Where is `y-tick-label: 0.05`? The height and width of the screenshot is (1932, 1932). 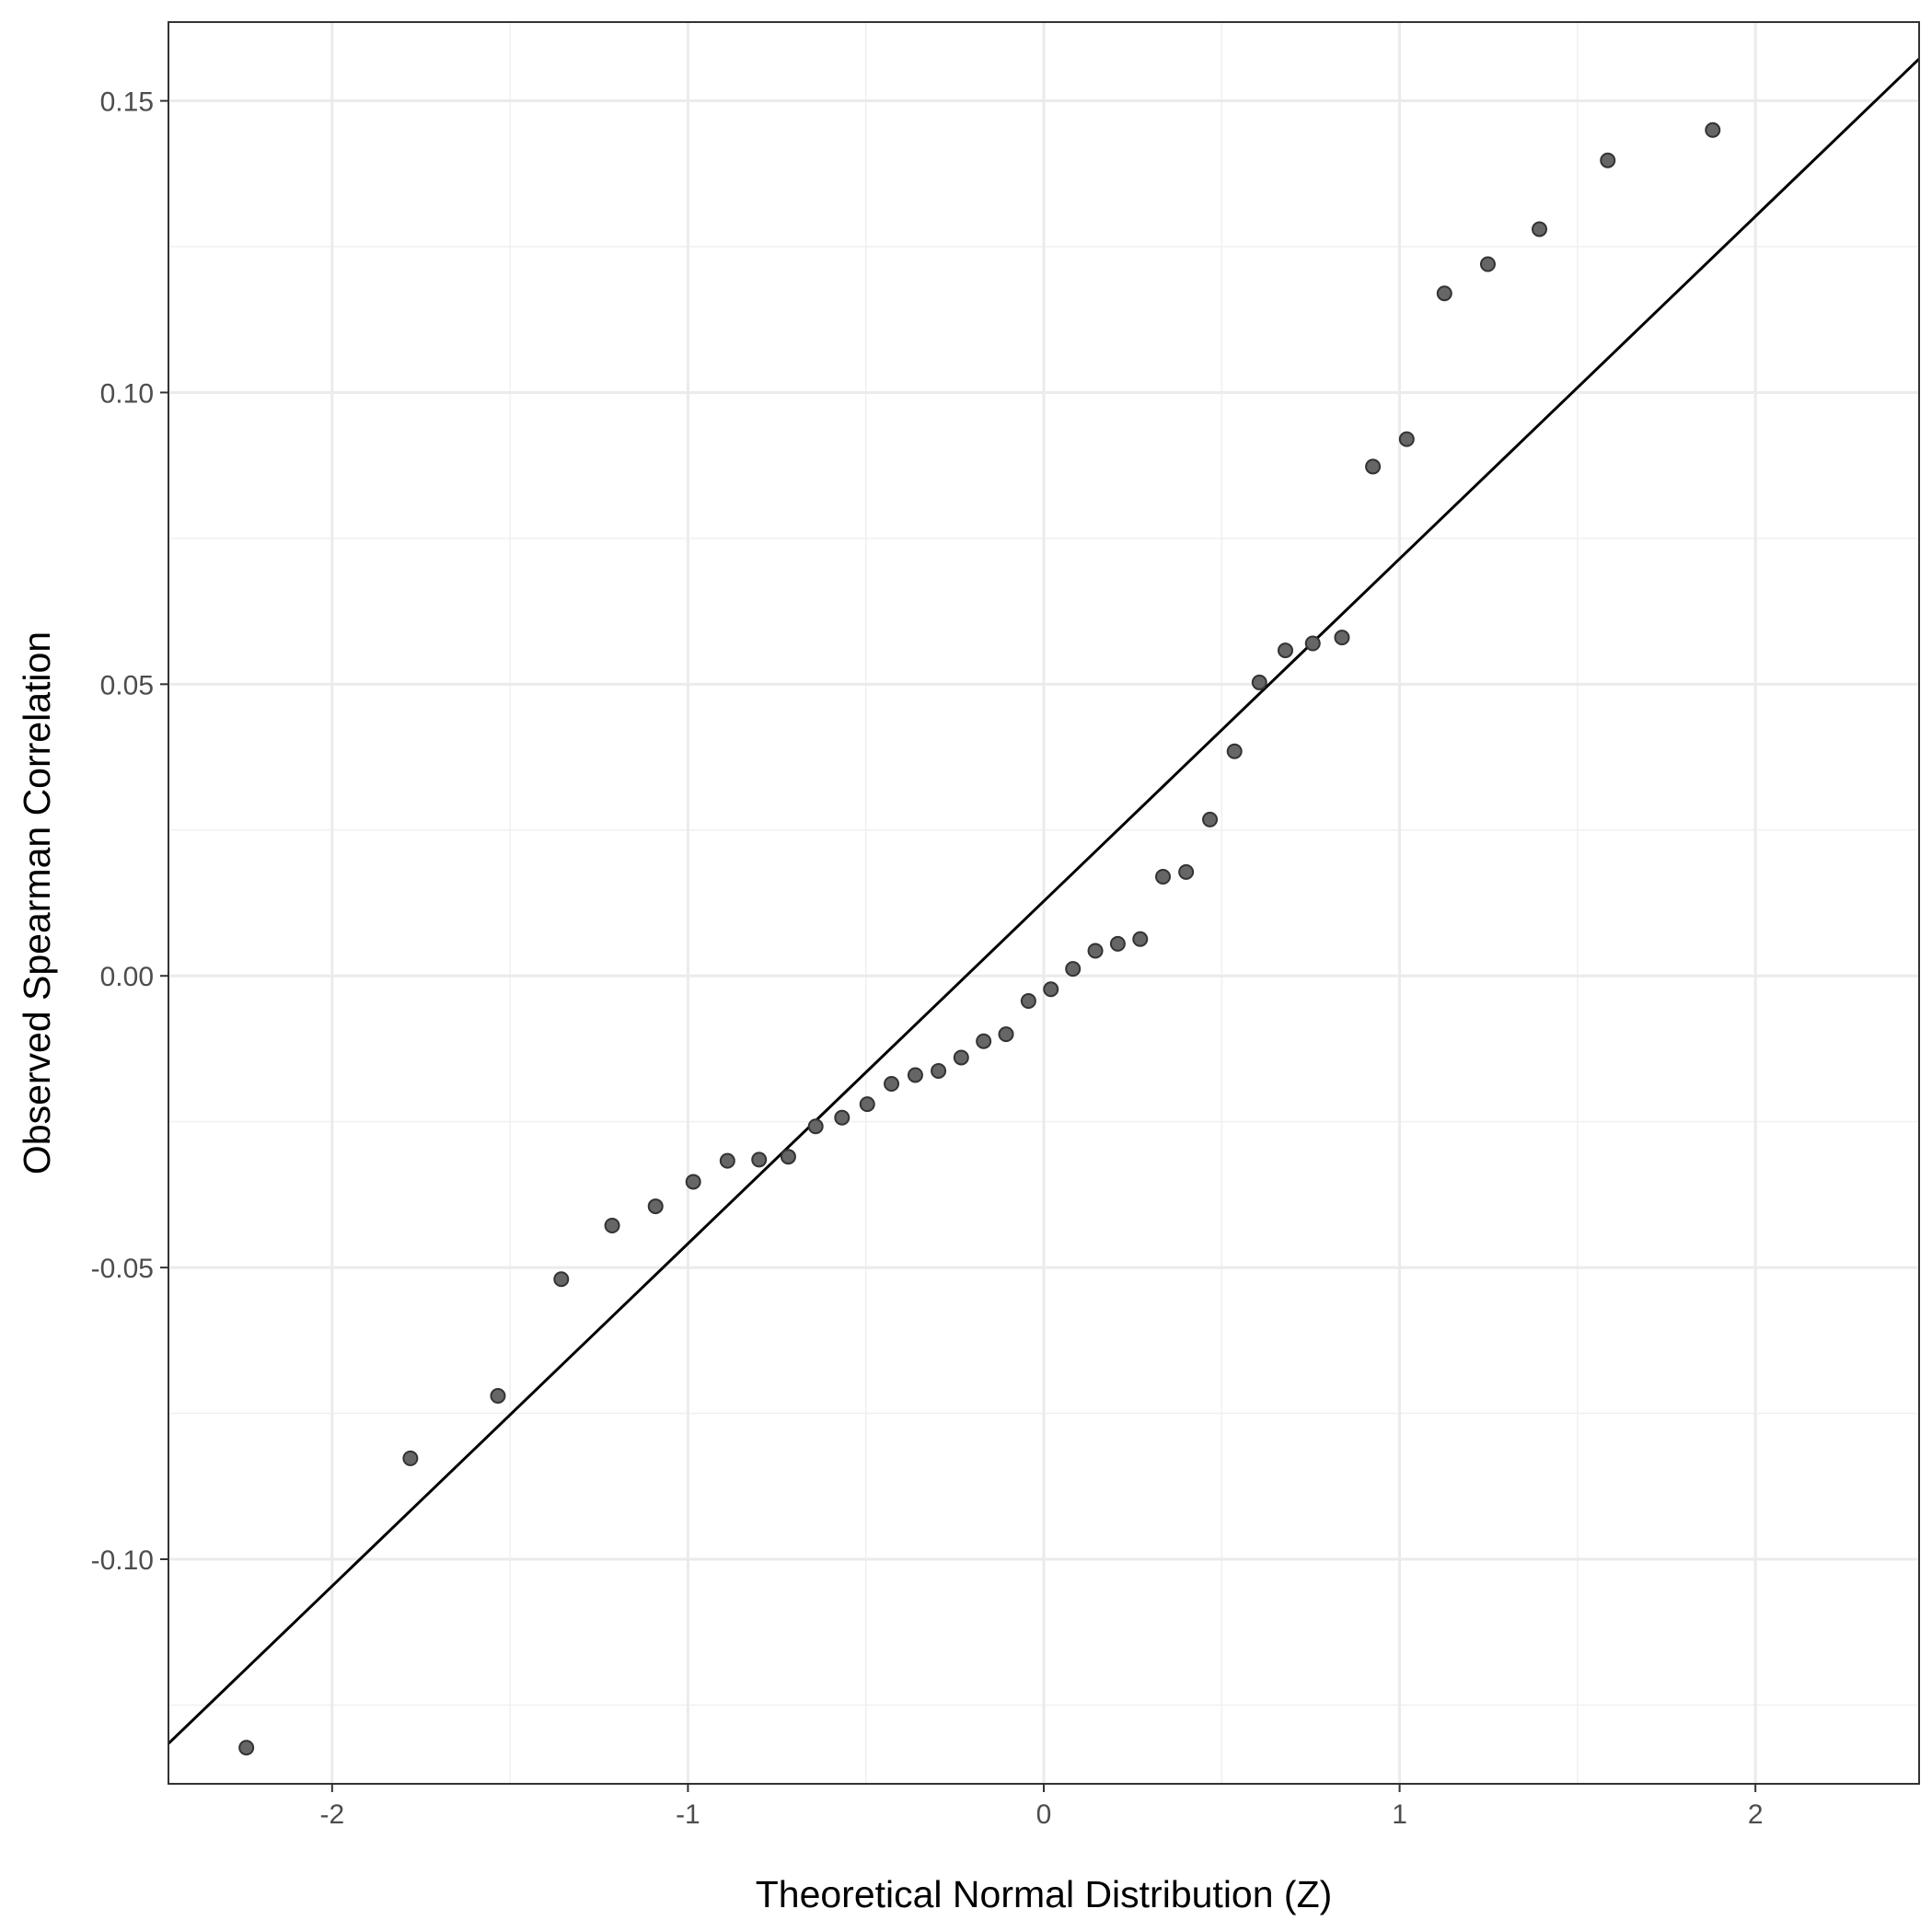 y-tick-label: 0.05 is located at coordinates (127, 685).